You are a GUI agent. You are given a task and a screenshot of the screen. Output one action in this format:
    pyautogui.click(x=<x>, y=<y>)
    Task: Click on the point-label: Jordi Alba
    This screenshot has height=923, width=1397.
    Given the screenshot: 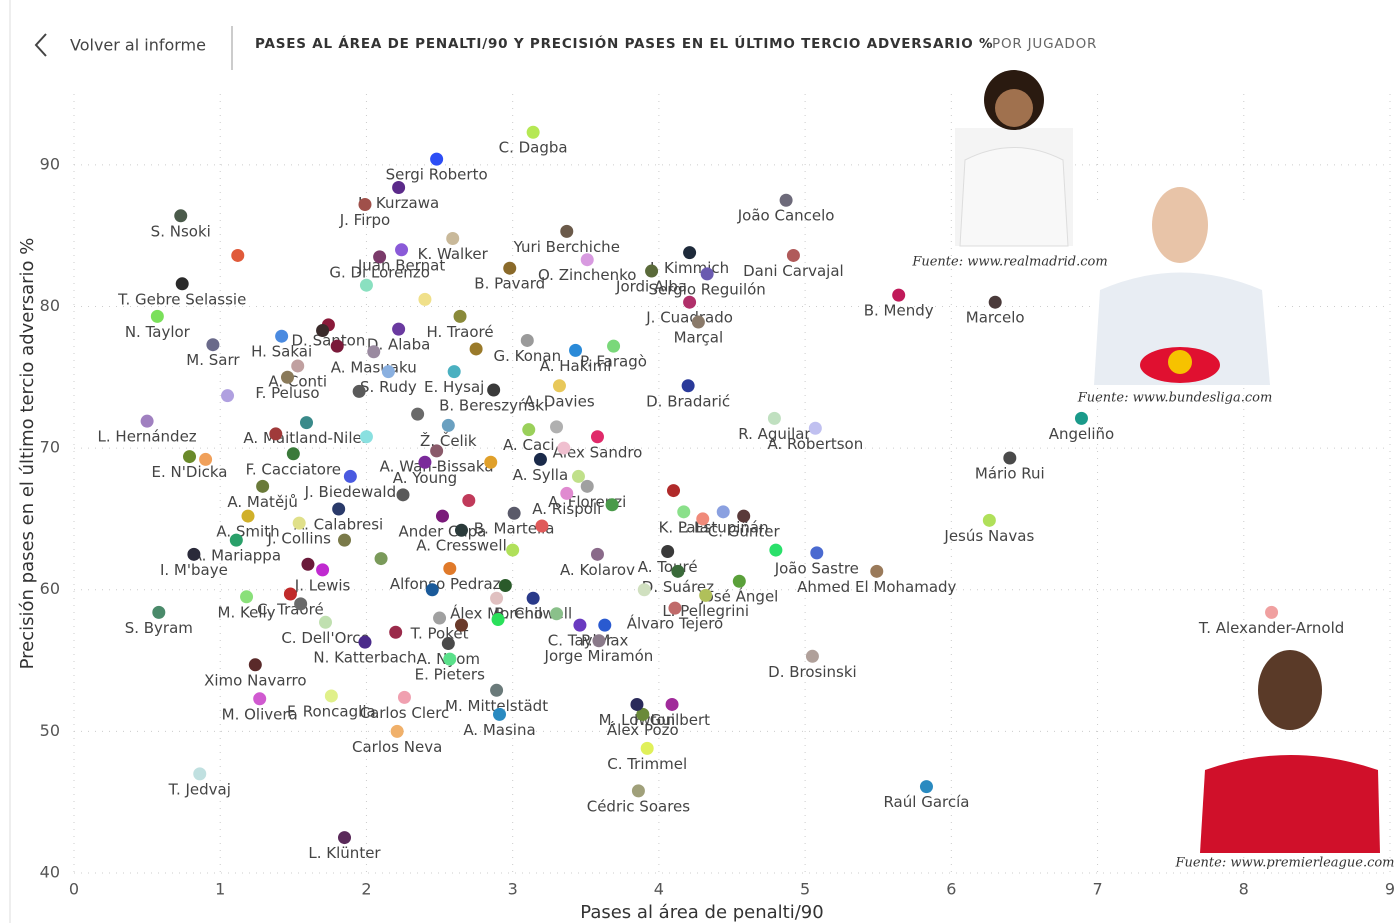 What is the action you would take?
    pyautogui.click(x=651, y=287)
    